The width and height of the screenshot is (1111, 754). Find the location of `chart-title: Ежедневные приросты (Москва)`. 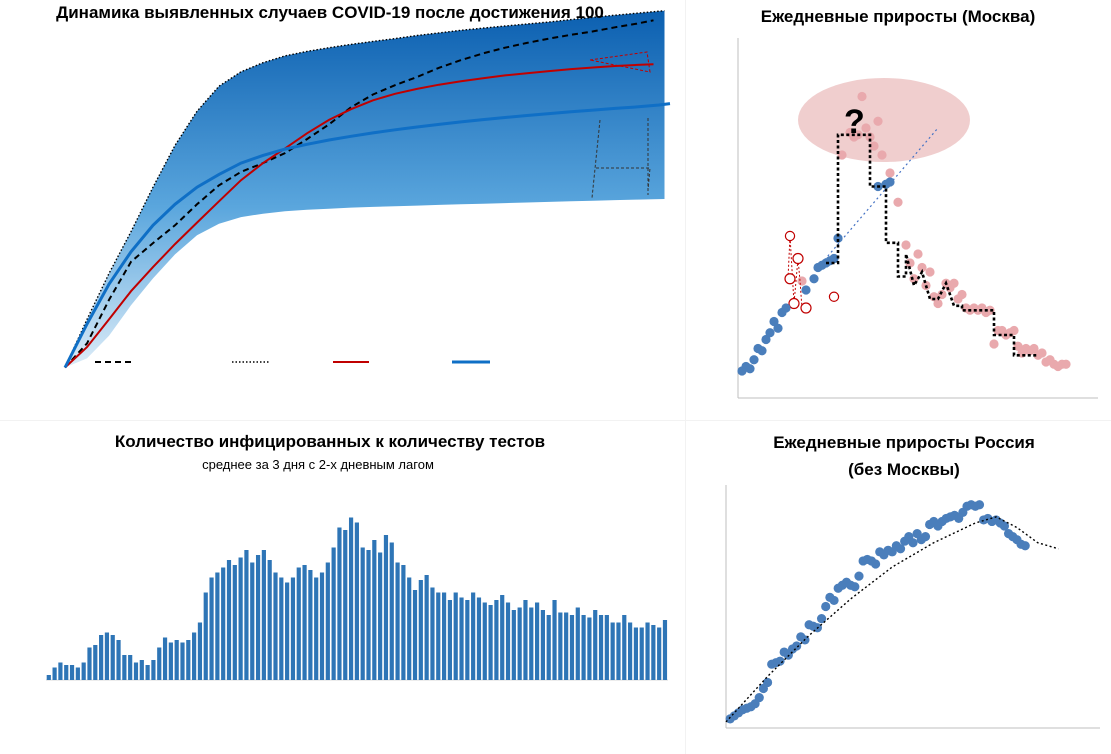

chart-title: Ежедневные приросты (Москва) is located at coordinates (898, 16).